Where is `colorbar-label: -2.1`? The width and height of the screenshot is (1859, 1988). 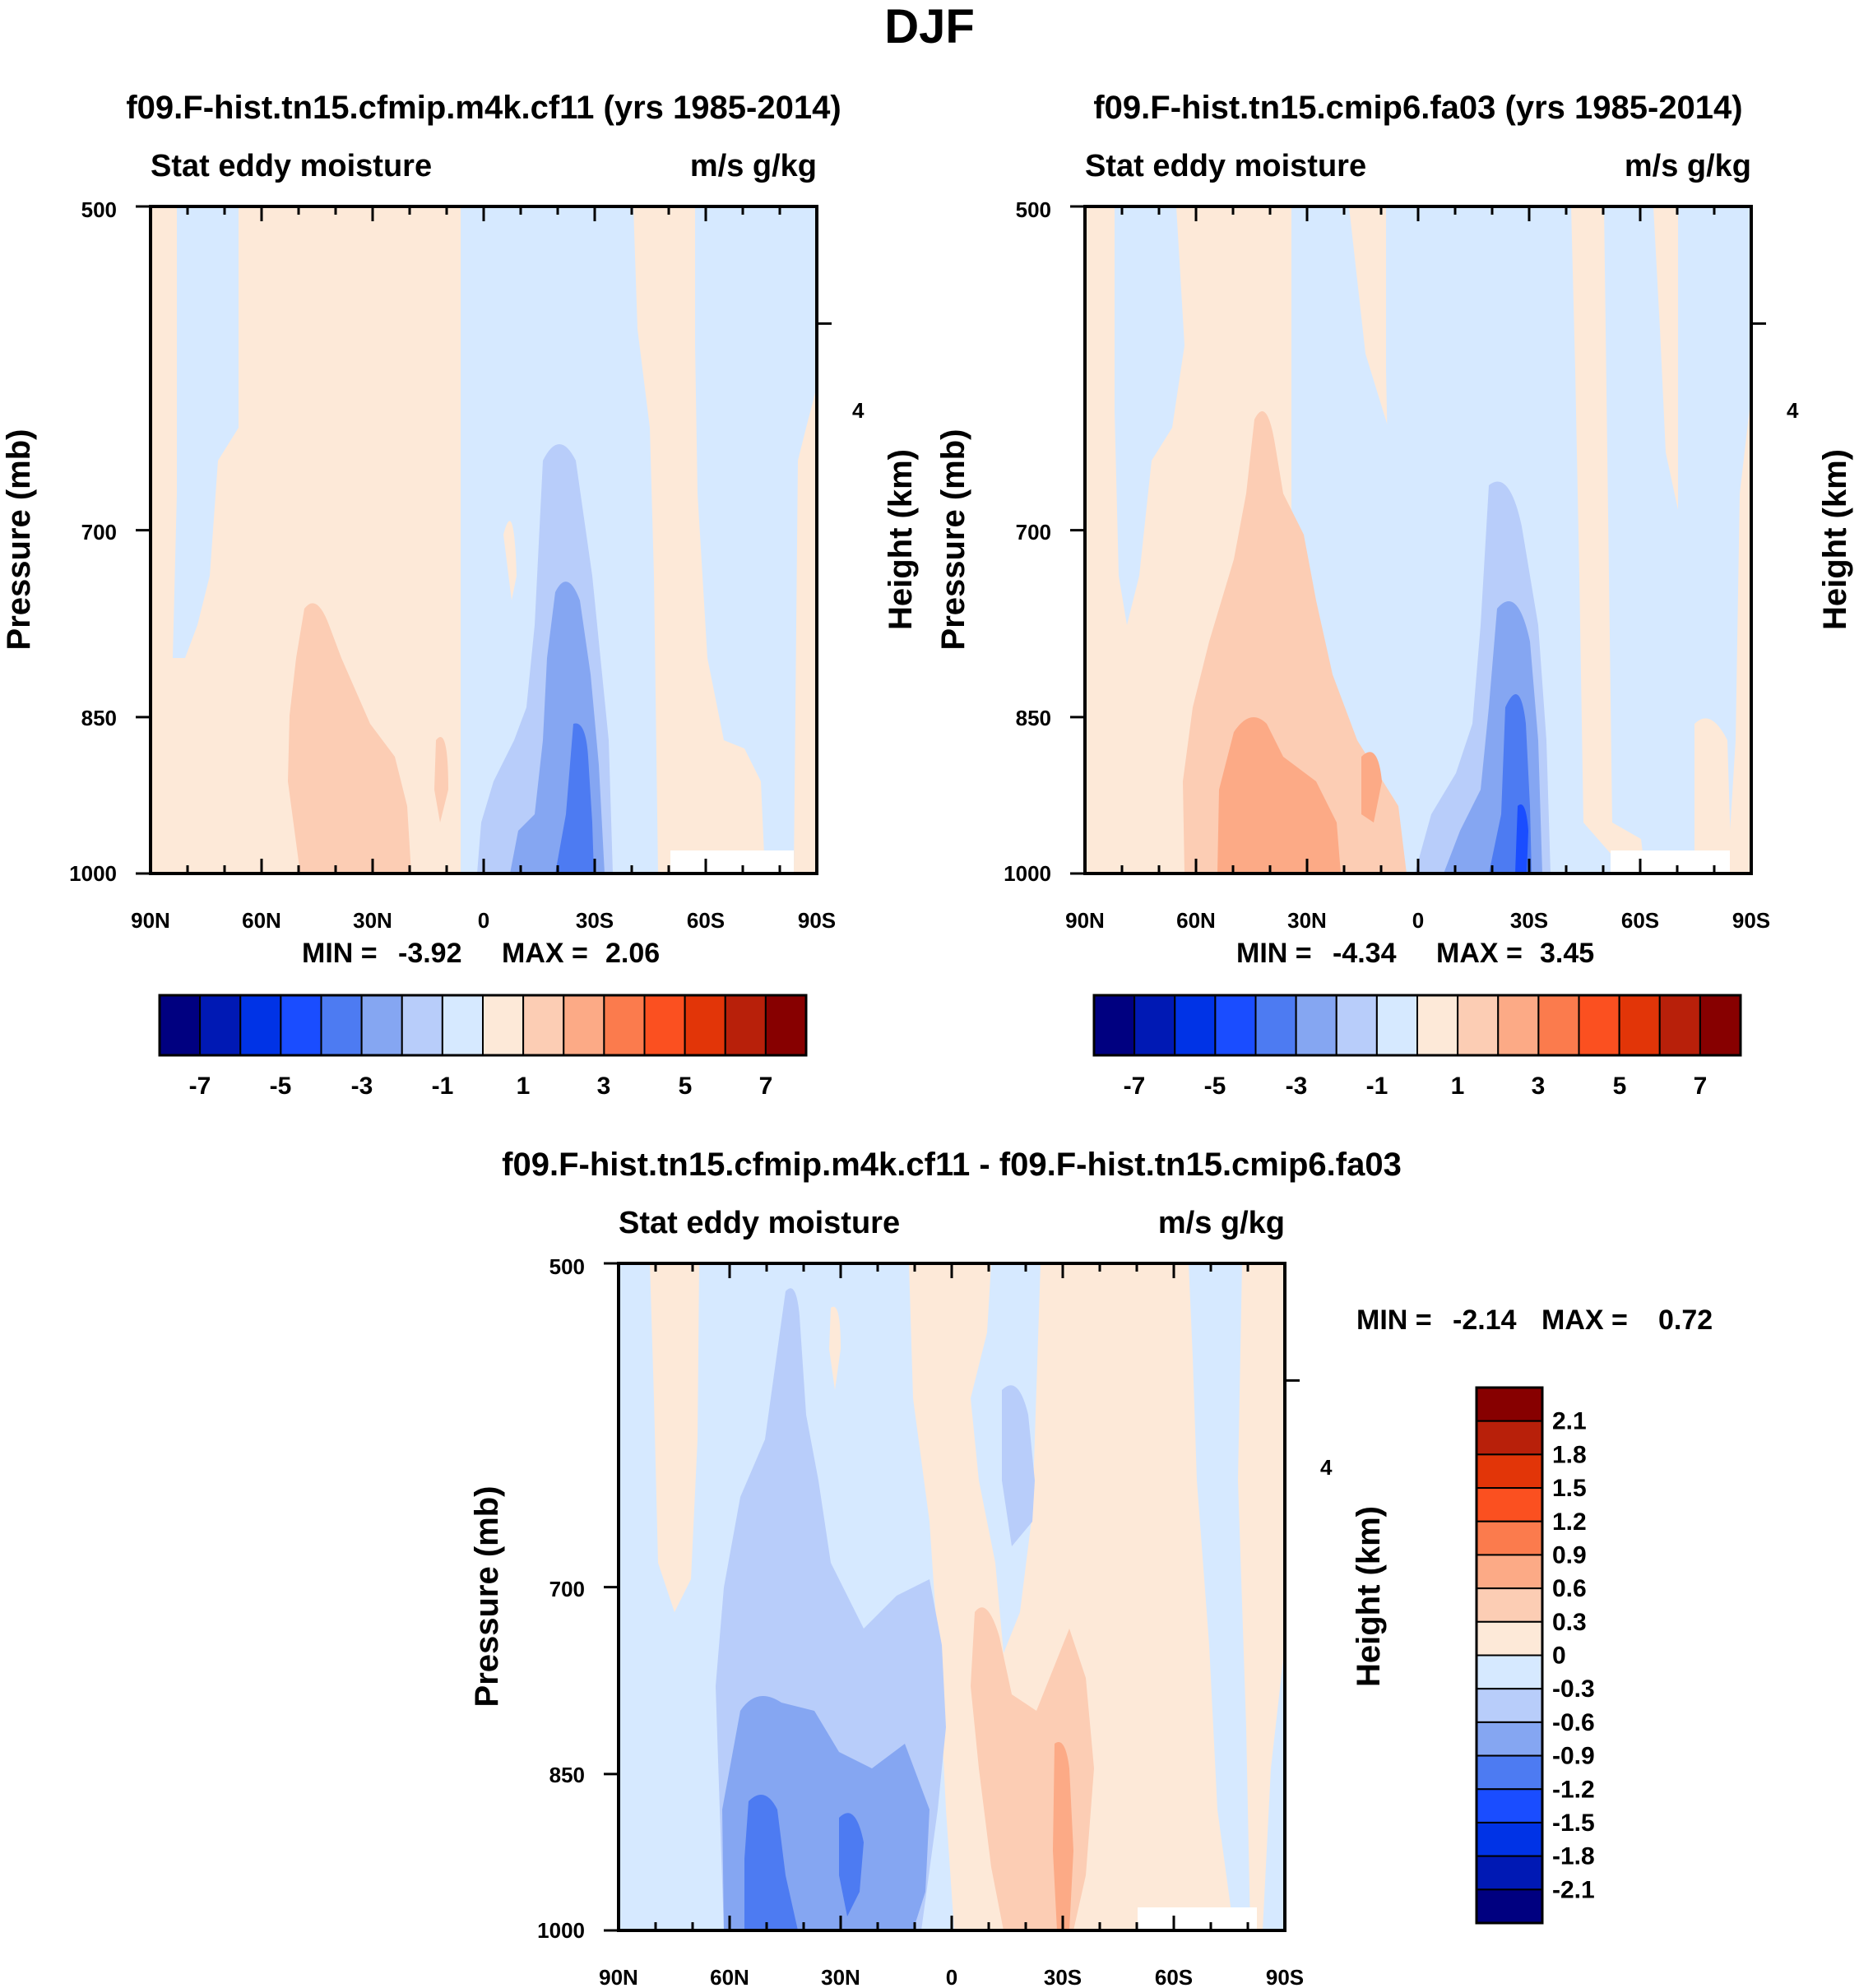
colorbar-label: -2.1 is located at coordinates (1573, 1889).